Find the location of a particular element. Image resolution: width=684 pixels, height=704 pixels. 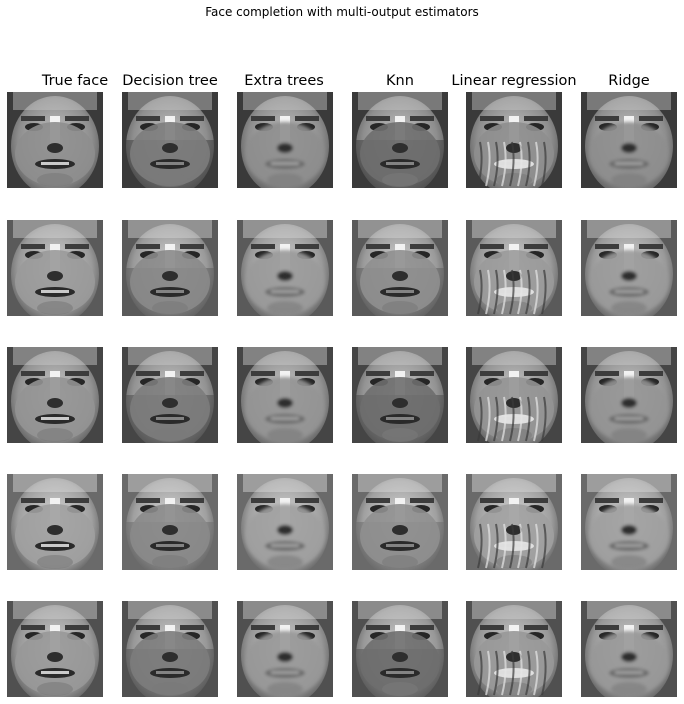

column-title-knn: Knn is located at coordinates (400, 81).